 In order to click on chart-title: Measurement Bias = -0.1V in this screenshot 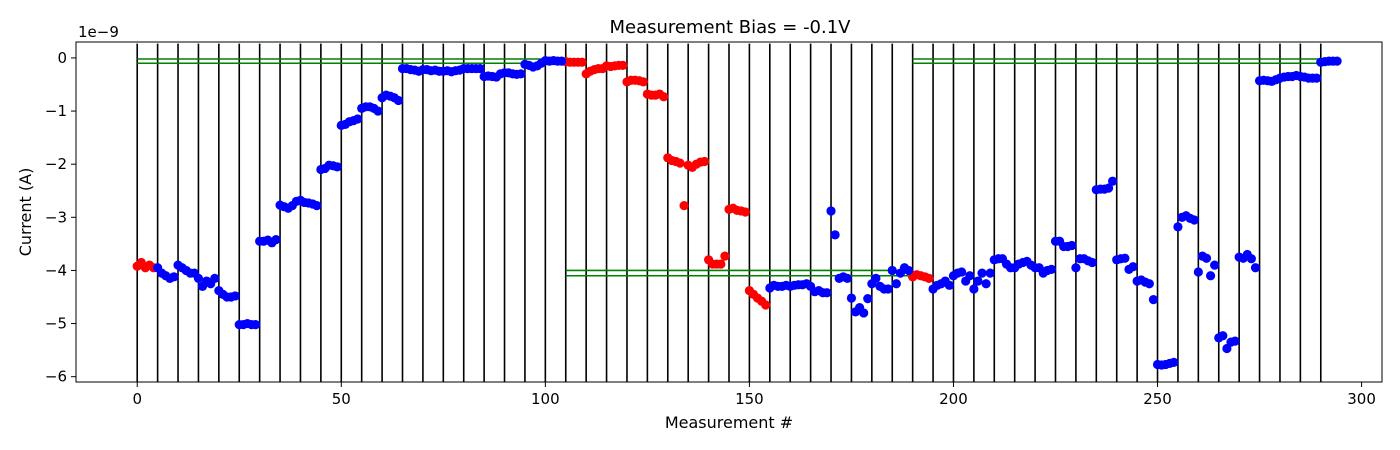, I will do `click(730, 27)`.